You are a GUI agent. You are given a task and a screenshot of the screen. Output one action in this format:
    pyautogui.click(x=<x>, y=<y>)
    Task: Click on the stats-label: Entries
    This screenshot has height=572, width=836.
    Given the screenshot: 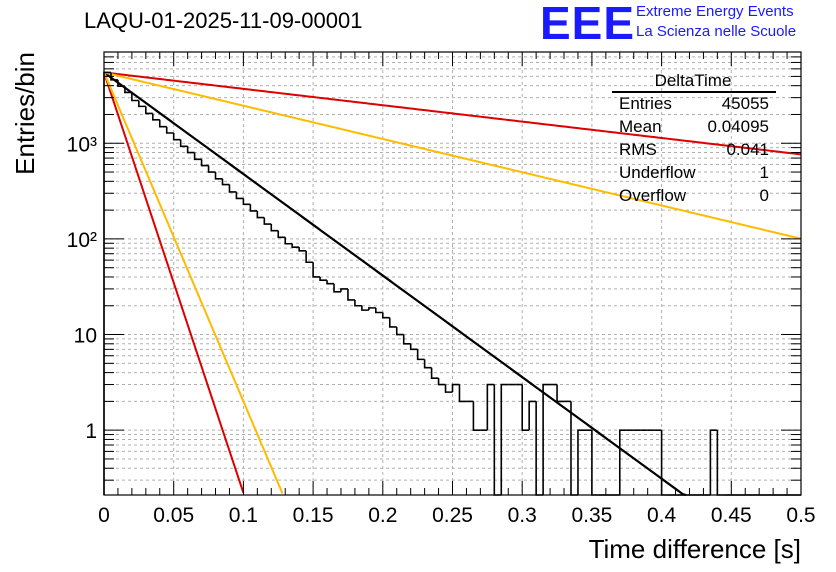 What is the action you would take?
    pyautogui.click(x=645, y=103)
    